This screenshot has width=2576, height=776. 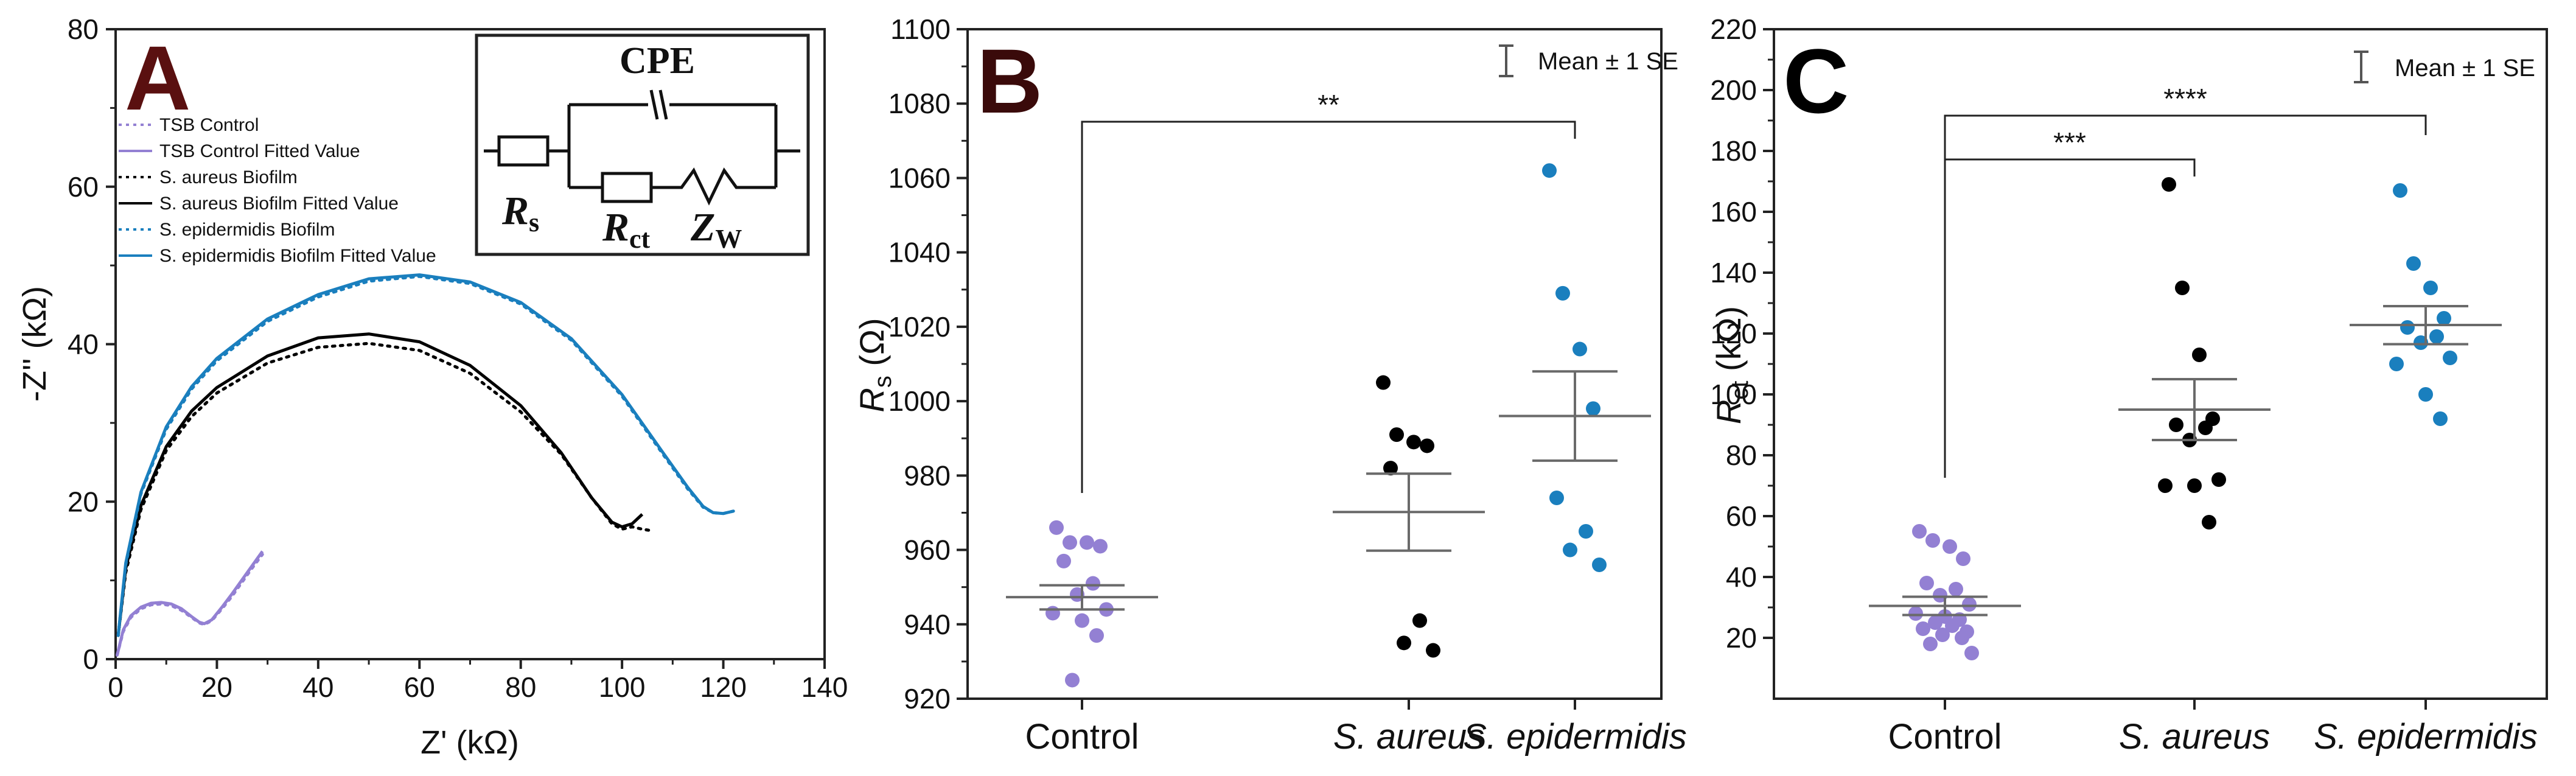 What do you see at coordinates (190, 603) in the screenshot?
I see `series-line-tsb-control-fitted-value` at bounding box center [190, 603].